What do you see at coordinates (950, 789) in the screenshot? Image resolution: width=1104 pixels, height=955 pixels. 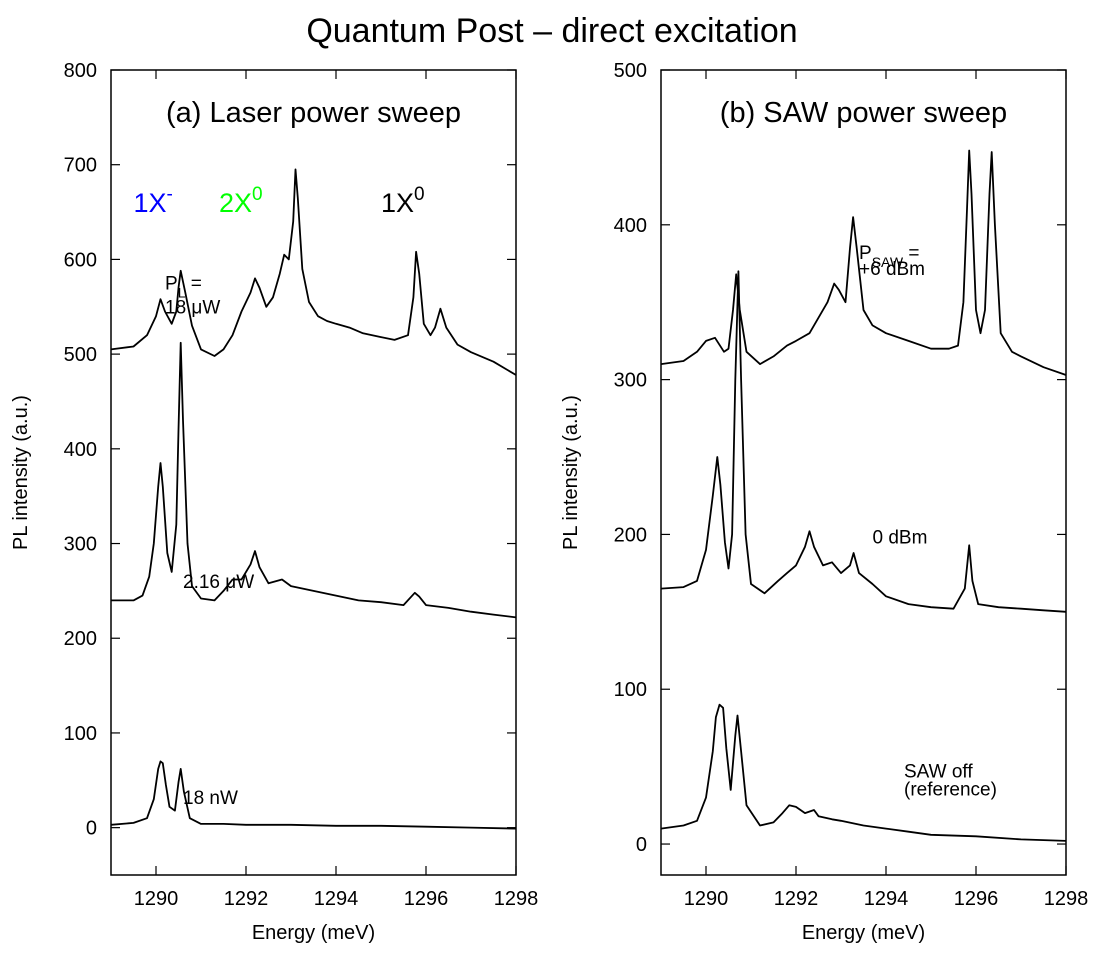 I see `series-label-b-3: (reference)` at bounding box center [950, 789].